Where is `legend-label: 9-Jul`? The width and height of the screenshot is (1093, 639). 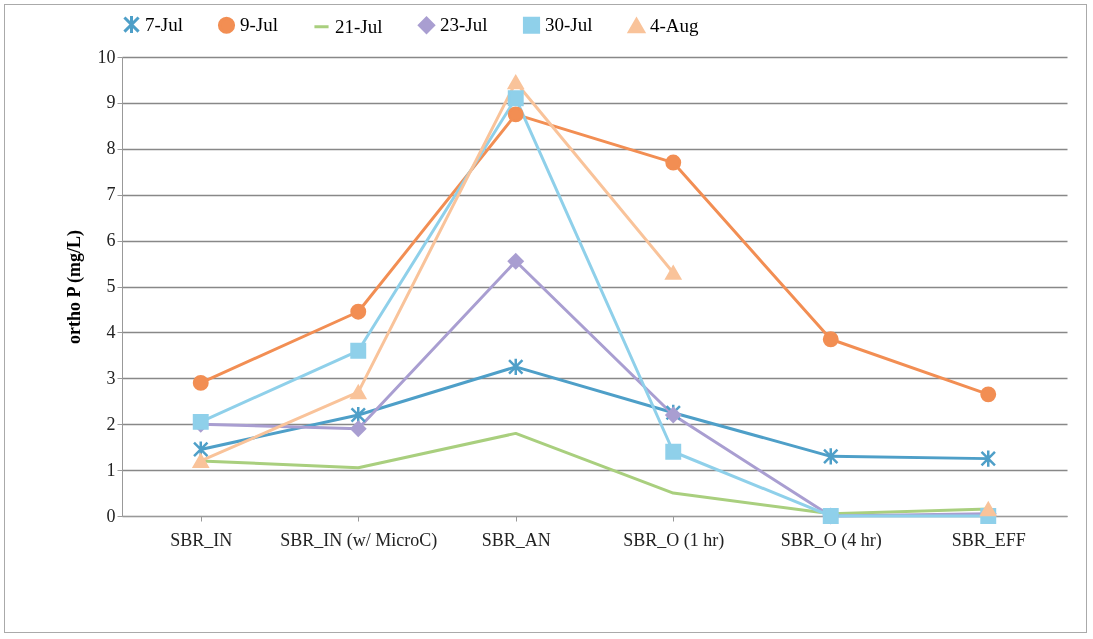 legend-label: 9-Jul is located at coordinates (259, 25).